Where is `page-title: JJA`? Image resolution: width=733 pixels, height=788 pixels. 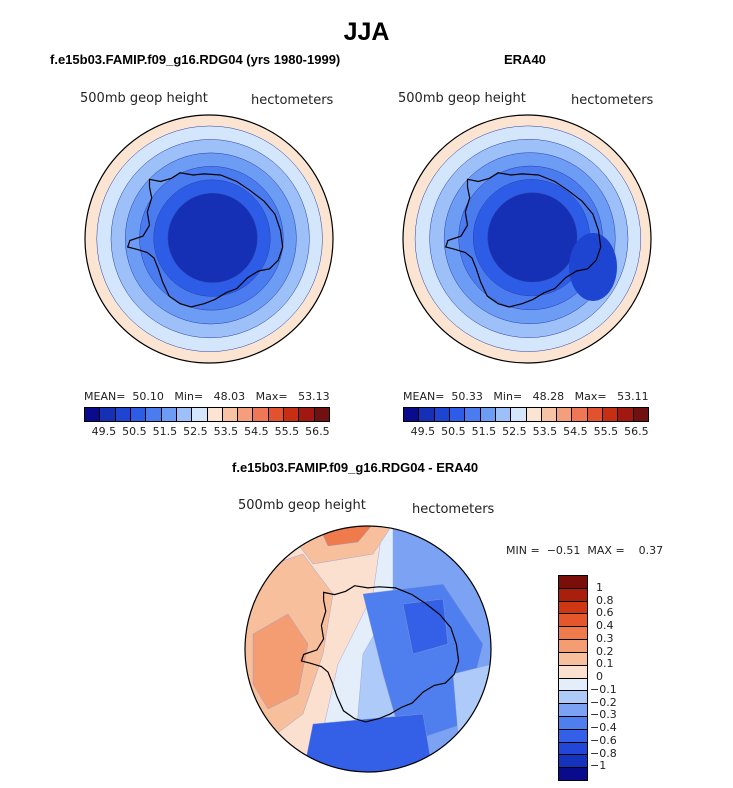 page-title: JJA is located at coordinates (366, 32).